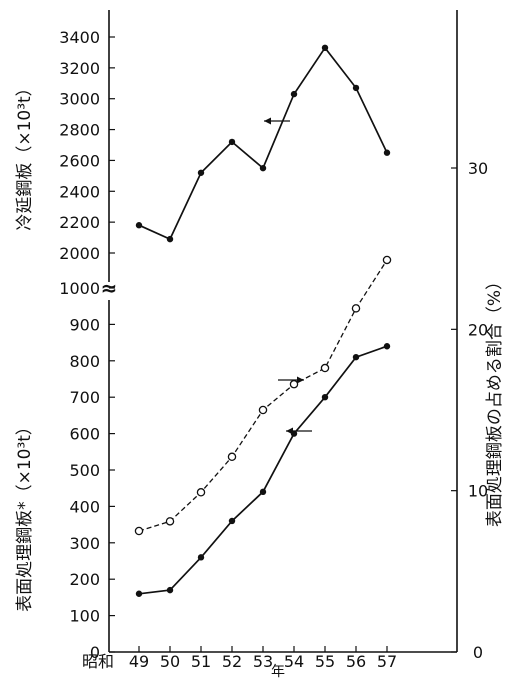 This screenshot has height=680, width=518. Describe the element at coordinates (79, 99) in the screenshot. I see `y-tick-label-left-upper: 3000` at that location.